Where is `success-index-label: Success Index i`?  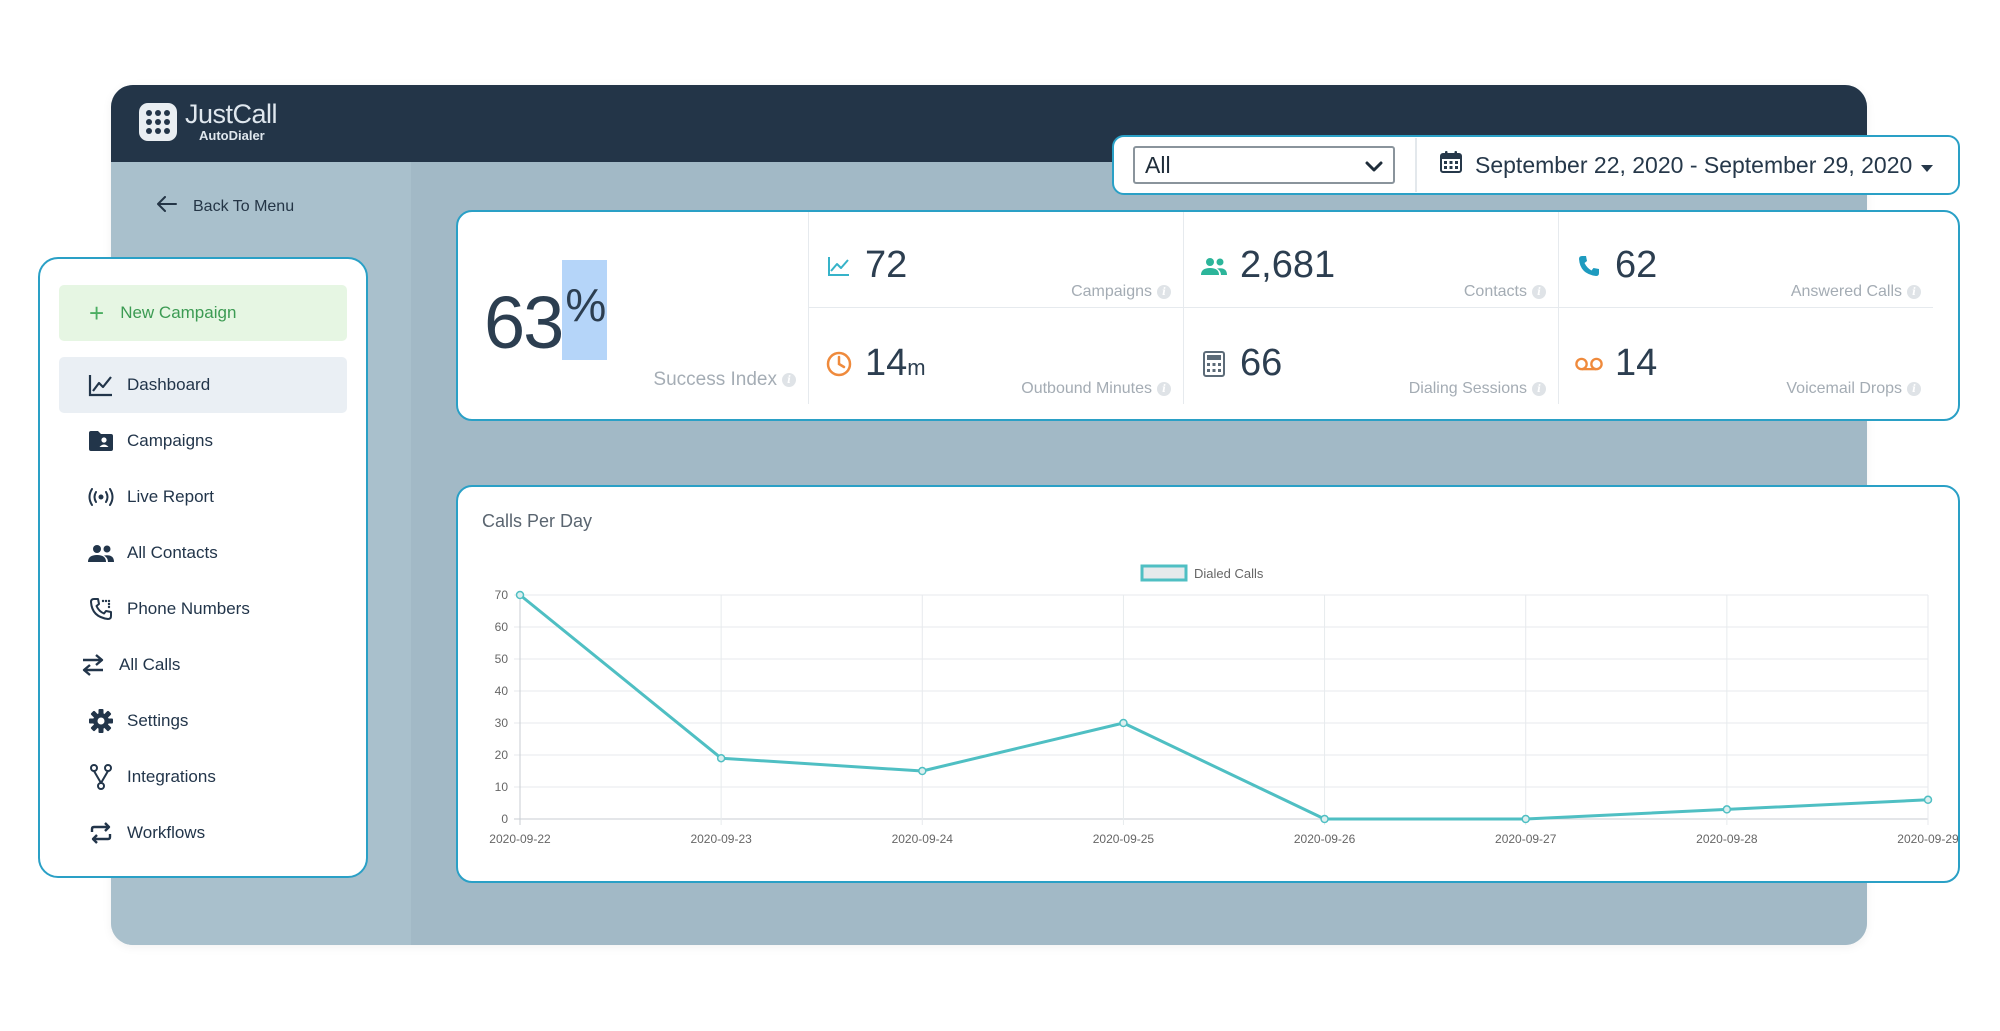
success-index-label: Success Index i is located at coordinates (724, 380).